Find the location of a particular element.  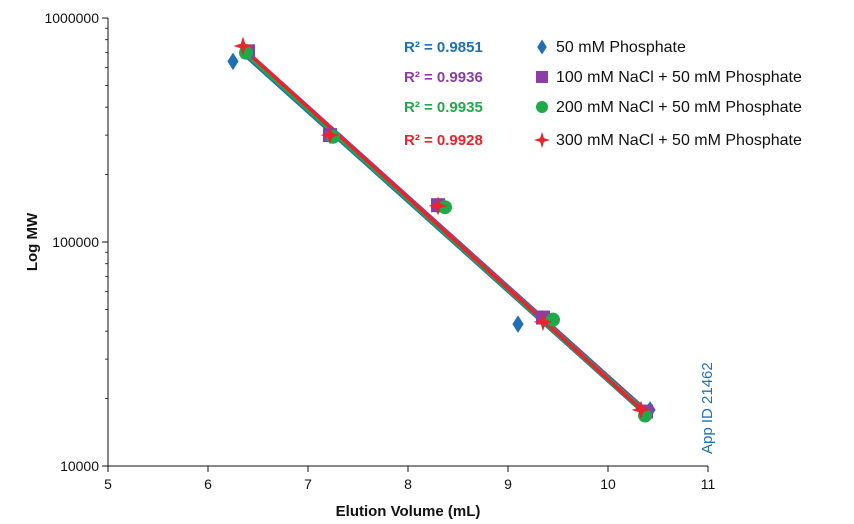

legend-marker-square is located at coordinates (542, 77).